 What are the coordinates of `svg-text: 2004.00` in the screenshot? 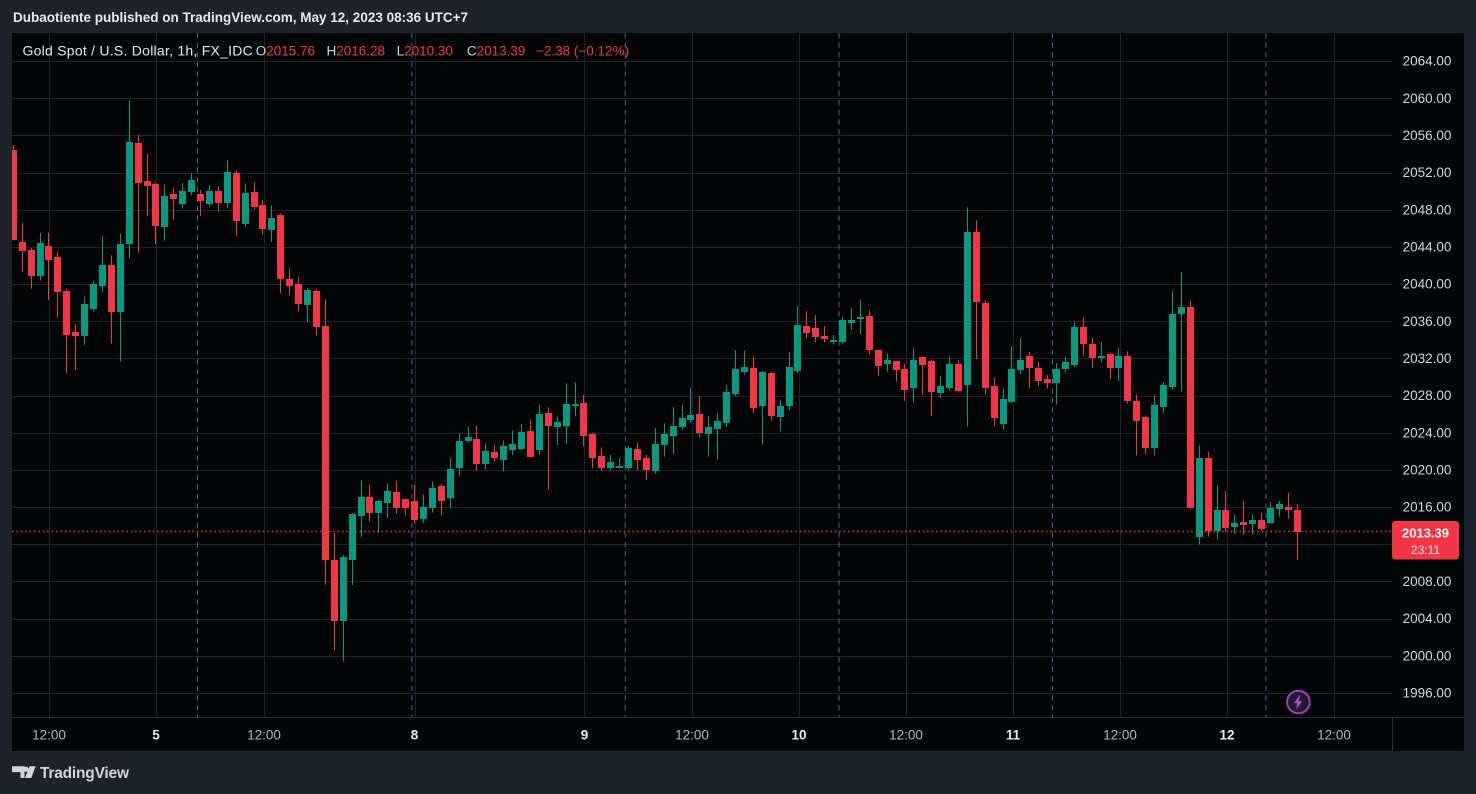 It's located at (1427, 618).